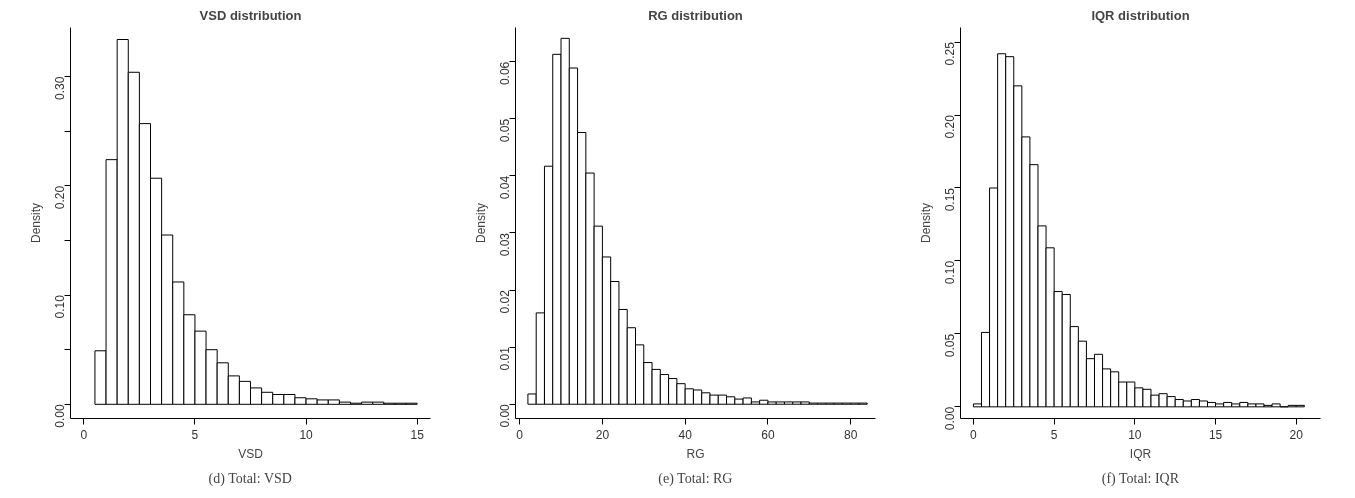 The image size is (1355, 498). I want to click on x-axis-title: RG, so click(695, 453).